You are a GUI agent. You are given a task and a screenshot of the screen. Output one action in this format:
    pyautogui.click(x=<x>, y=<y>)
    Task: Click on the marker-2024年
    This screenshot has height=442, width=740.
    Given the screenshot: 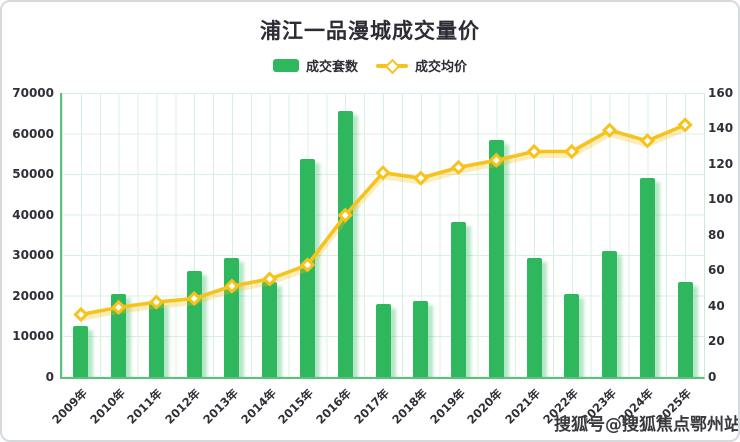 What is the action you would take?
    pyautogui.click(x=647, y=141)
    